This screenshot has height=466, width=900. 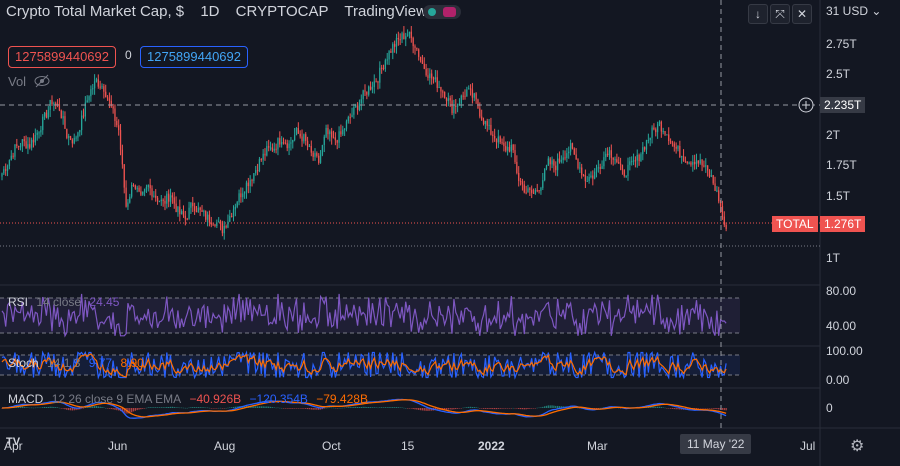 I want to click on gear-icon: ⚙, so click(x=857, y=446).